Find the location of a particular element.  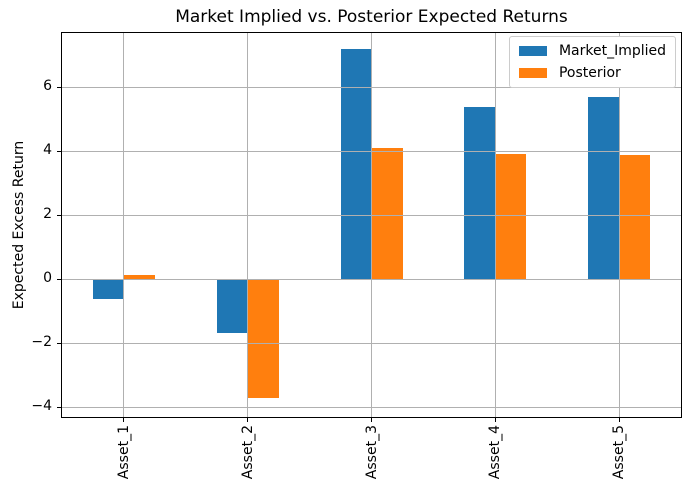

x-tick-label: Asset_1 is located at coordinates (123, 452).